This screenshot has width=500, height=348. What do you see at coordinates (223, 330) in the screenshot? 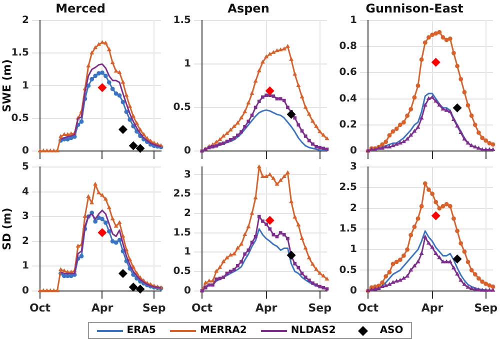
I see `legend-label: MERRA2` at bounding box center [223, 330].